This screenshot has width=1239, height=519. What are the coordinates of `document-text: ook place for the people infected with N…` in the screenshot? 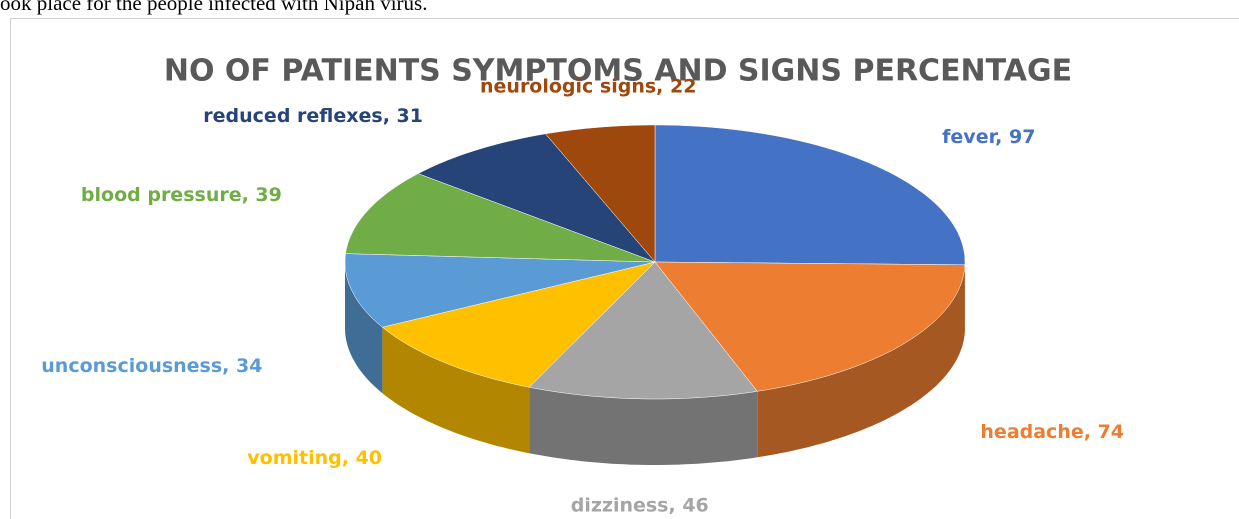 It's located at (214, 7).